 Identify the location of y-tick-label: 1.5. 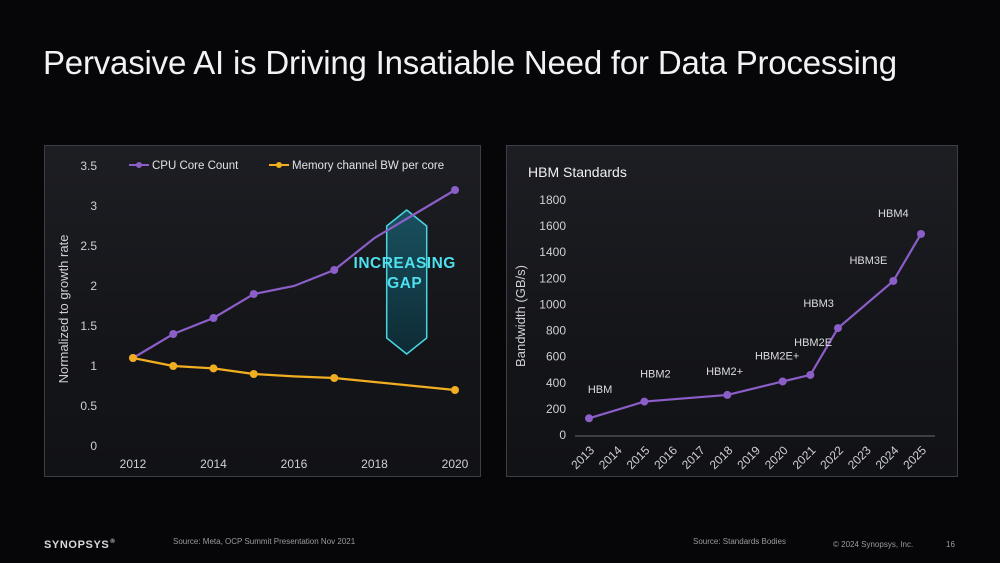
(88, 326).